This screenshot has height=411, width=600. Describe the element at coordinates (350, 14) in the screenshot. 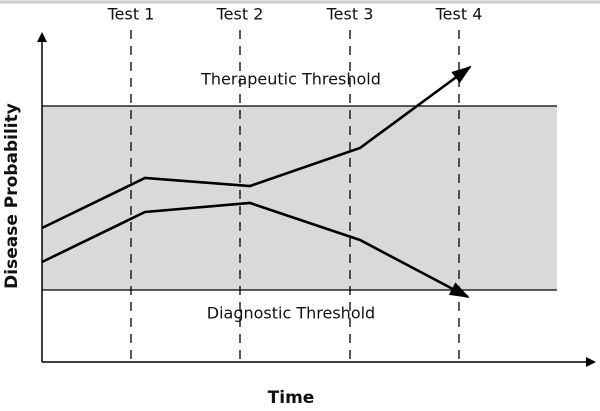

I see `test-label: Test 3` at that location.